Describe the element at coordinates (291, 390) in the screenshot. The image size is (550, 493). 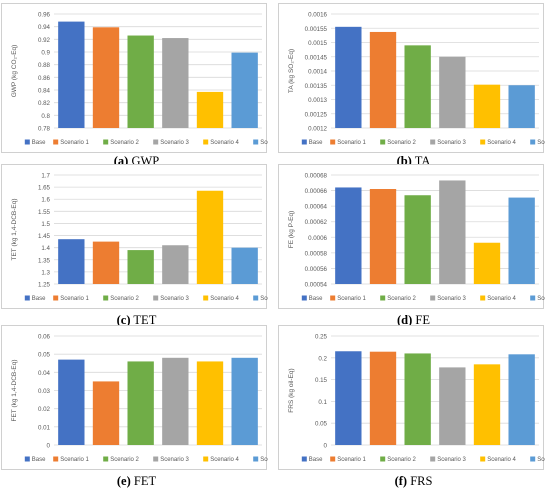
I see `y-axis-label: FRS (kg oil-Eq)` at that location.